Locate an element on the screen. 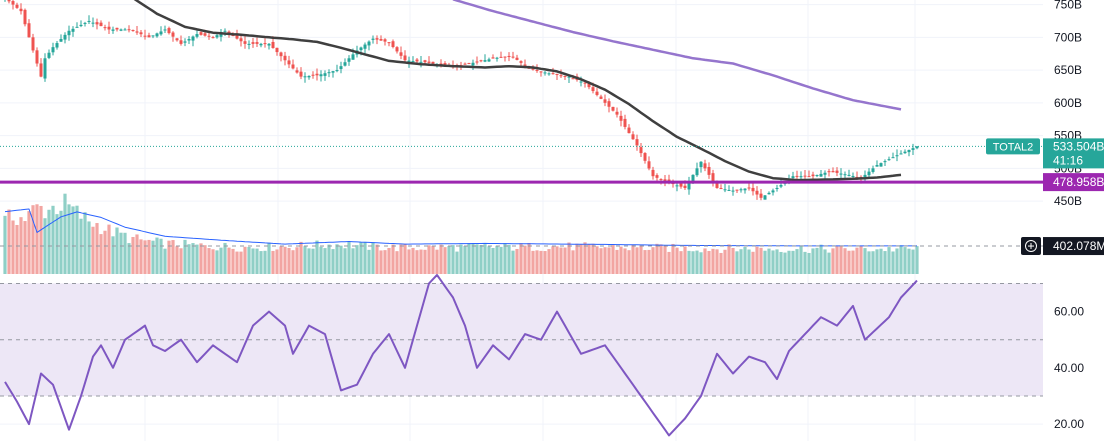 This screenshot has height=446, width=1104. price-label-box is located at coordinates (1073, 153).